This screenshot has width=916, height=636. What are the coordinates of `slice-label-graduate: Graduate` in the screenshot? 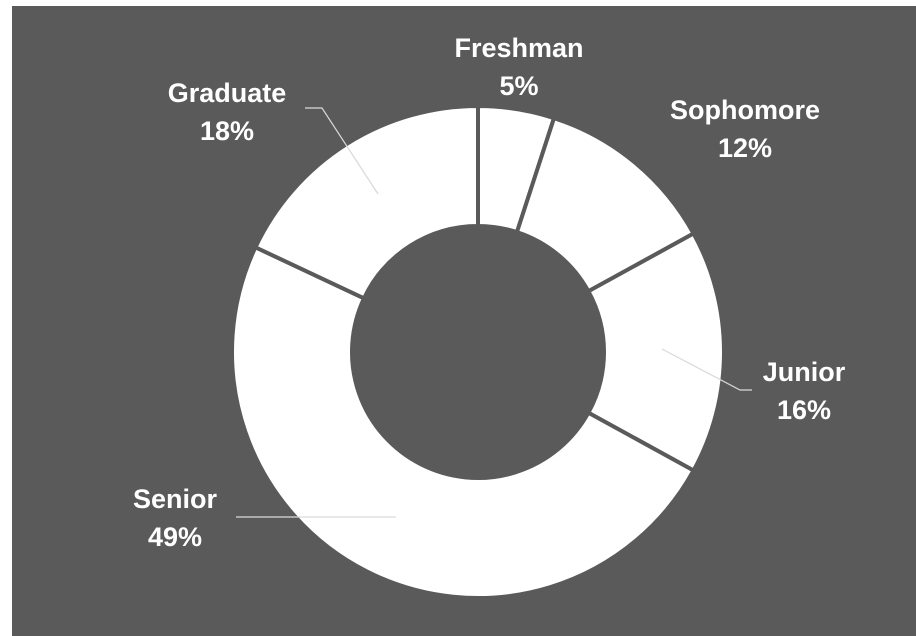 It's located at (227, 93).